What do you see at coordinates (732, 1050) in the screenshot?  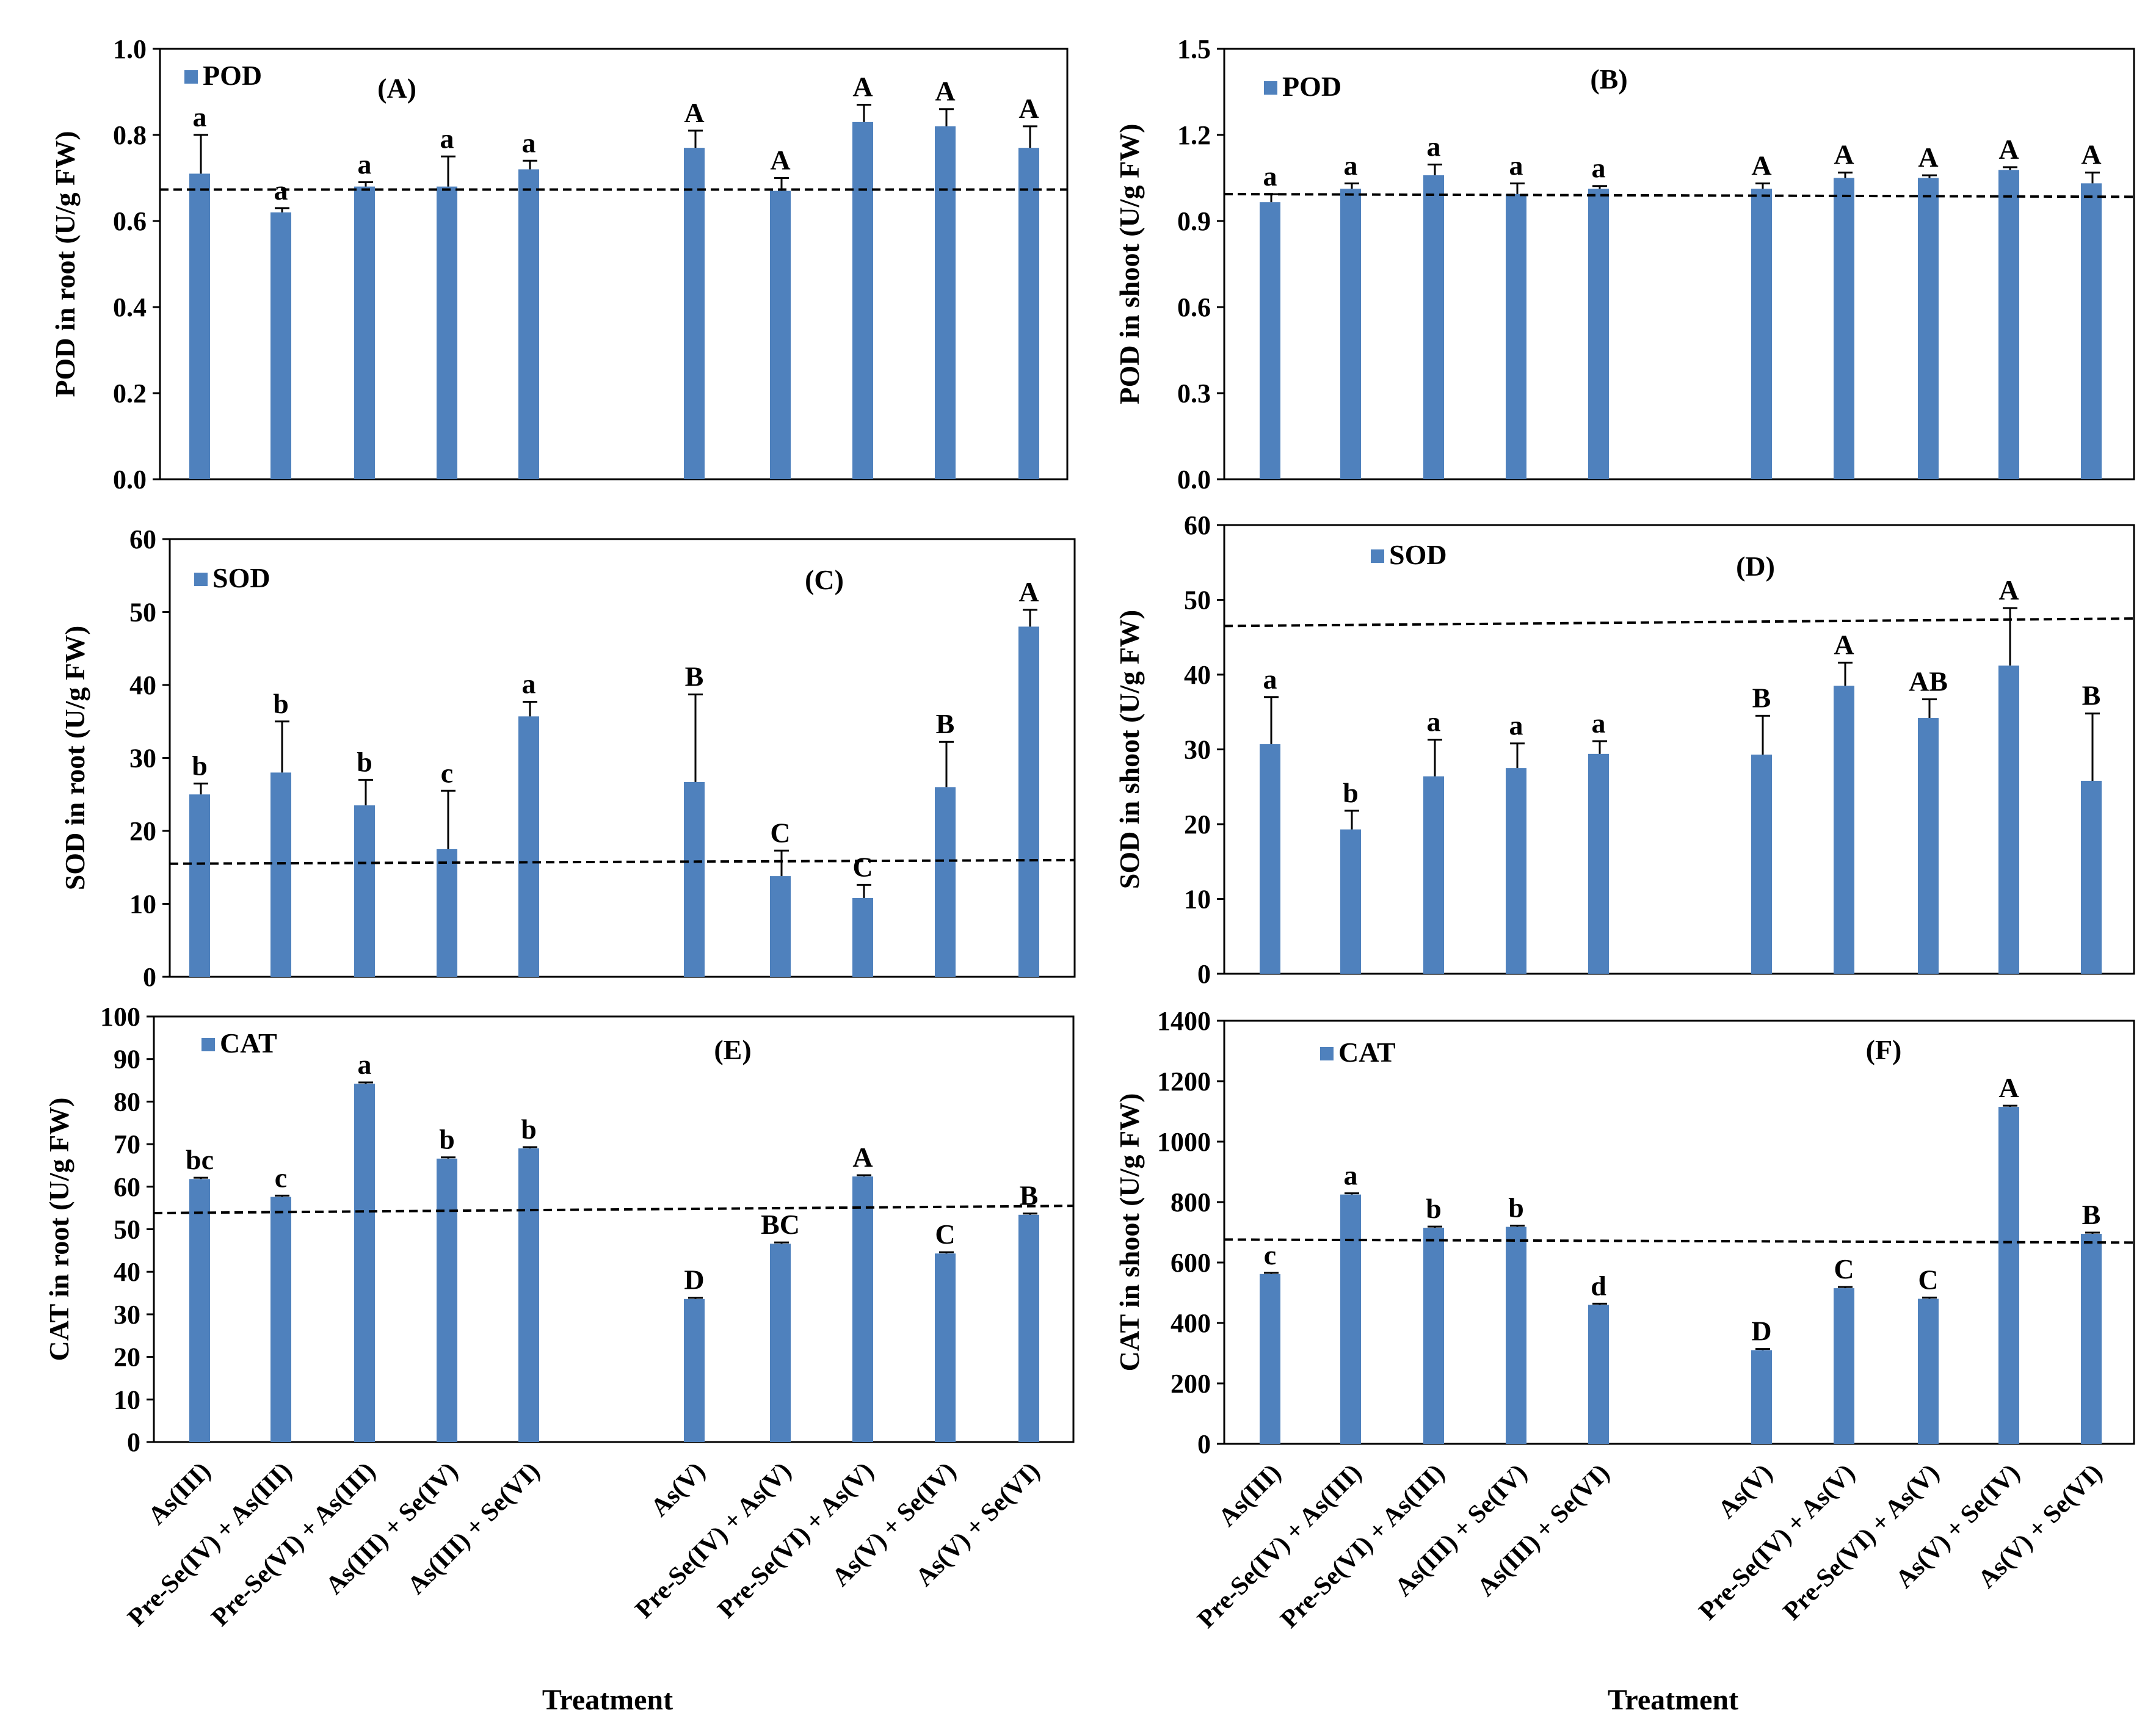 I see `panel-label: (E)` at bounding box center [732, 1050].